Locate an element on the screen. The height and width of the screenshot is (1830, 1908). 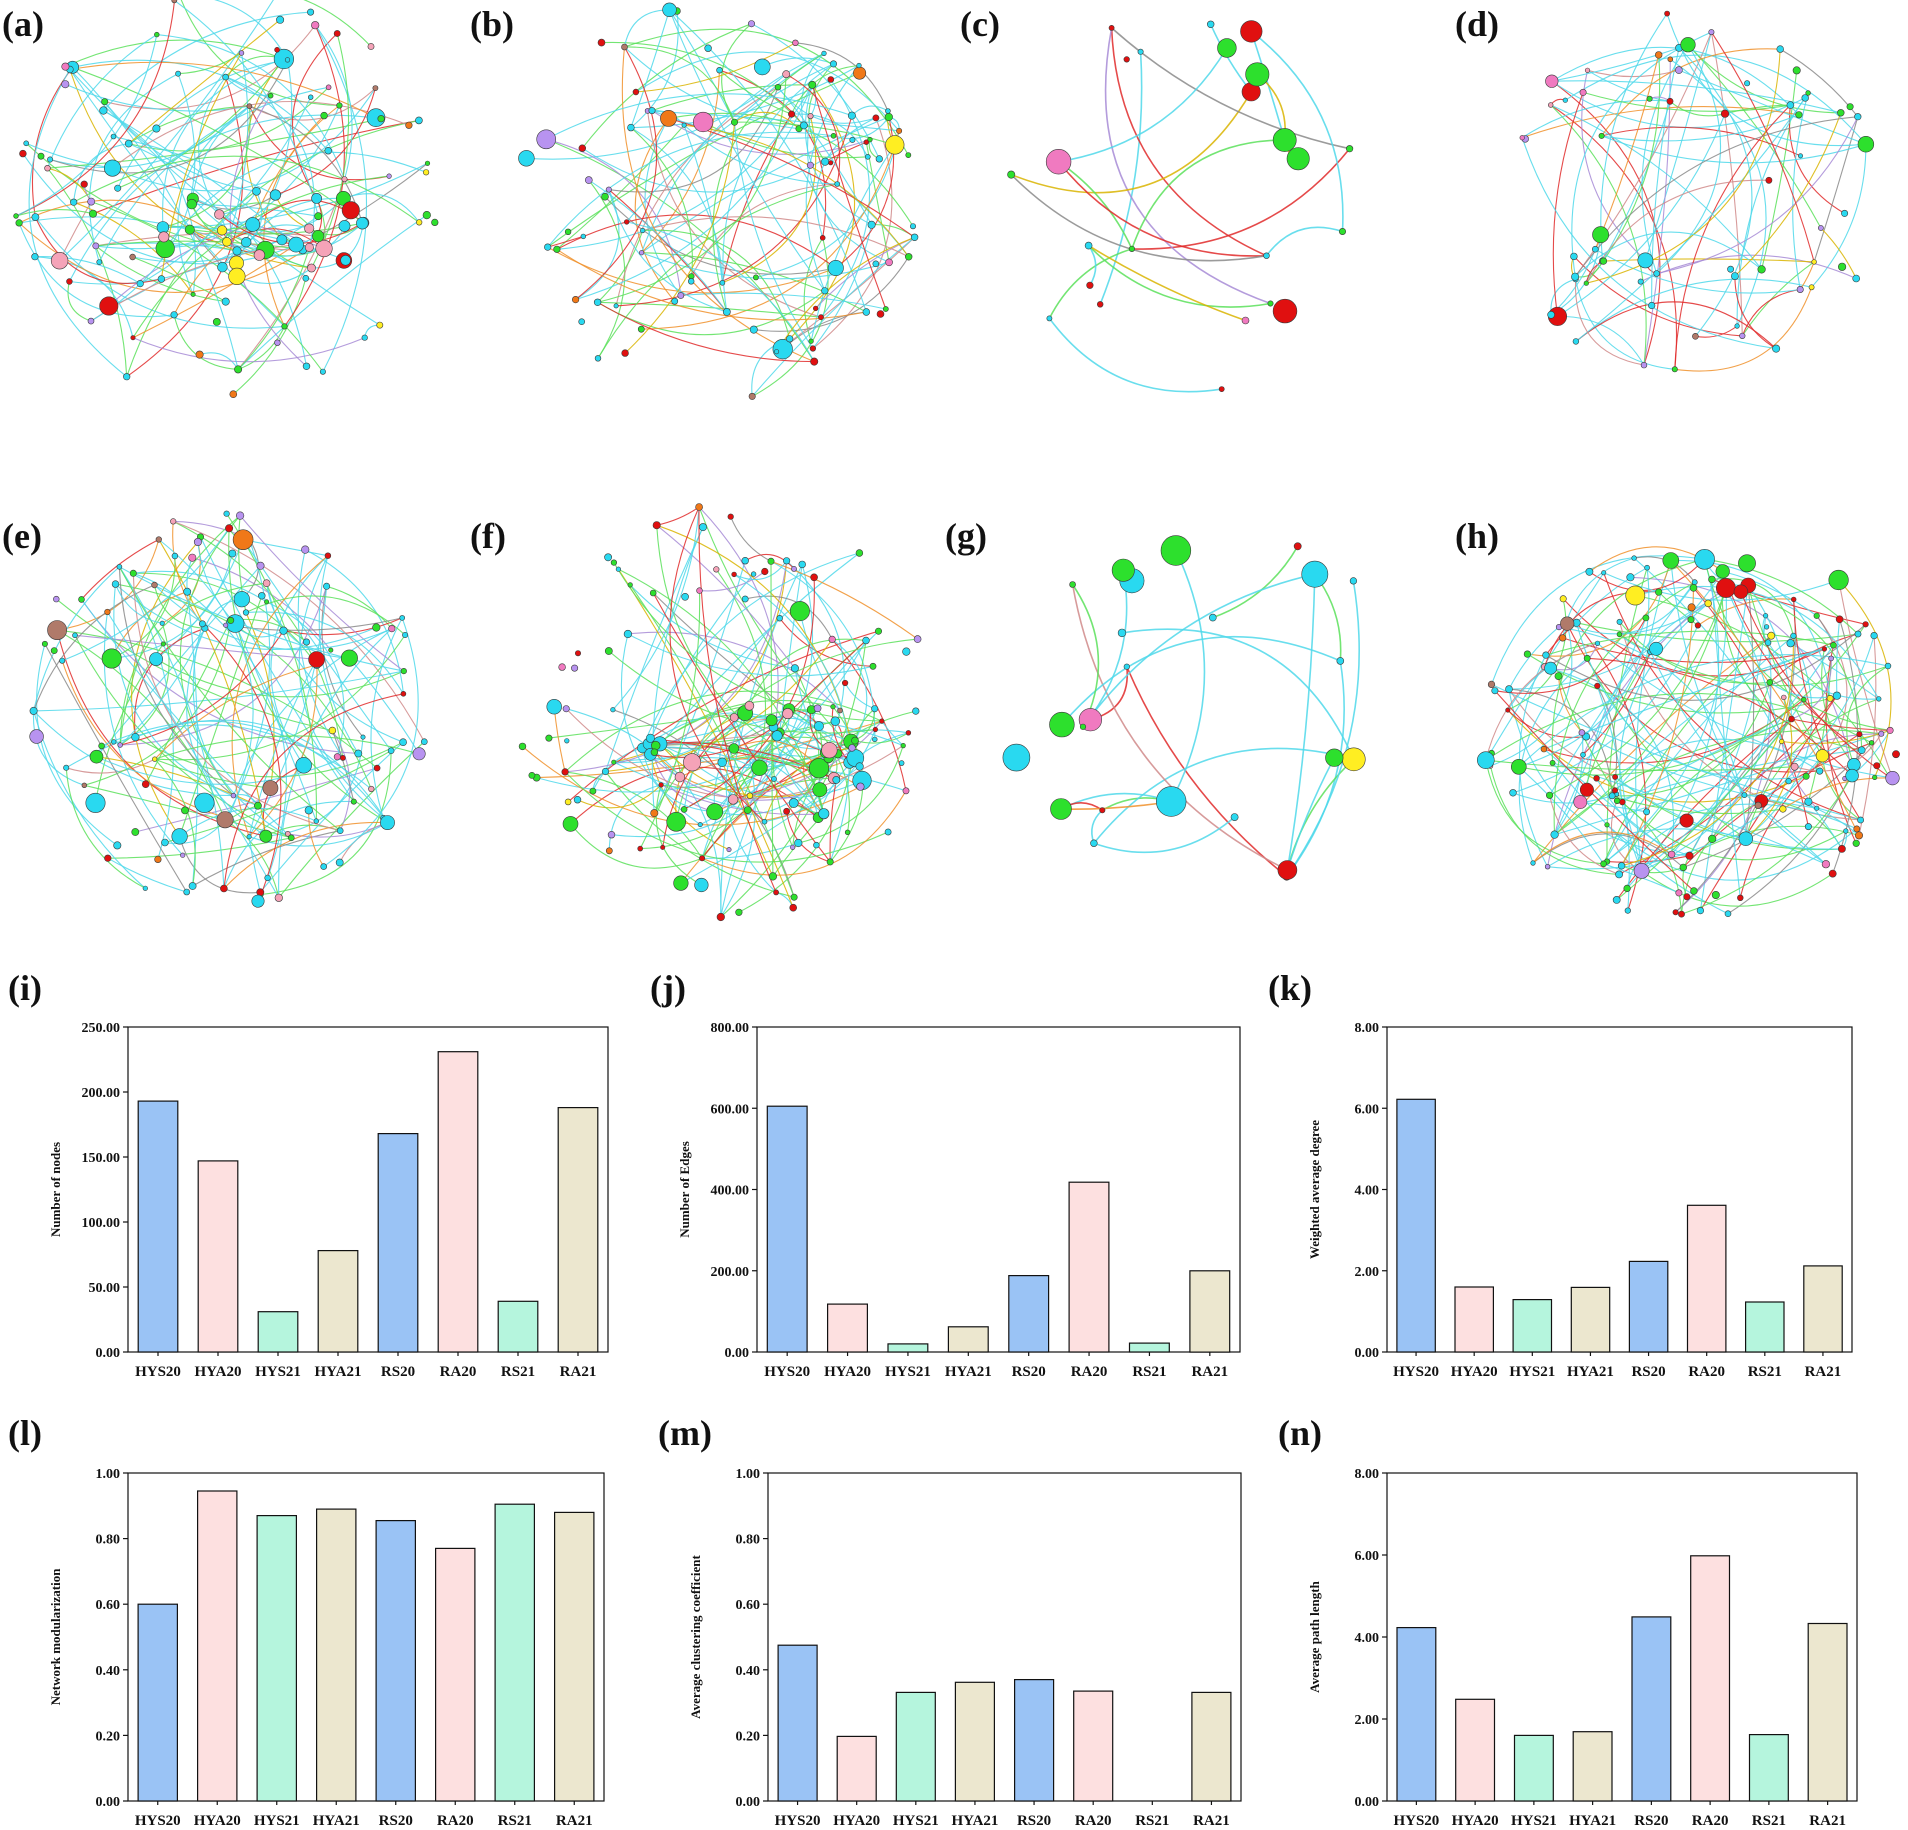
bar-hys20 is located at coordinates (1416, 1225).